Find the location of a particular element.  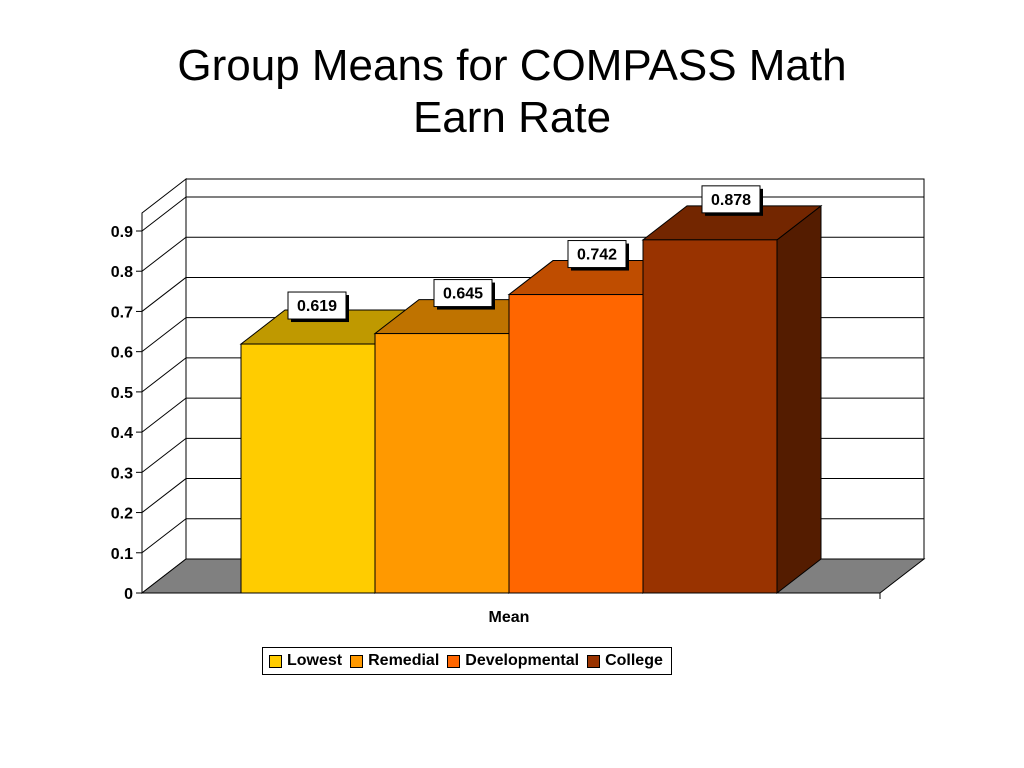

chart-title-line-1: Group Means for COMPASS Math is located at coordinates (512, 65).